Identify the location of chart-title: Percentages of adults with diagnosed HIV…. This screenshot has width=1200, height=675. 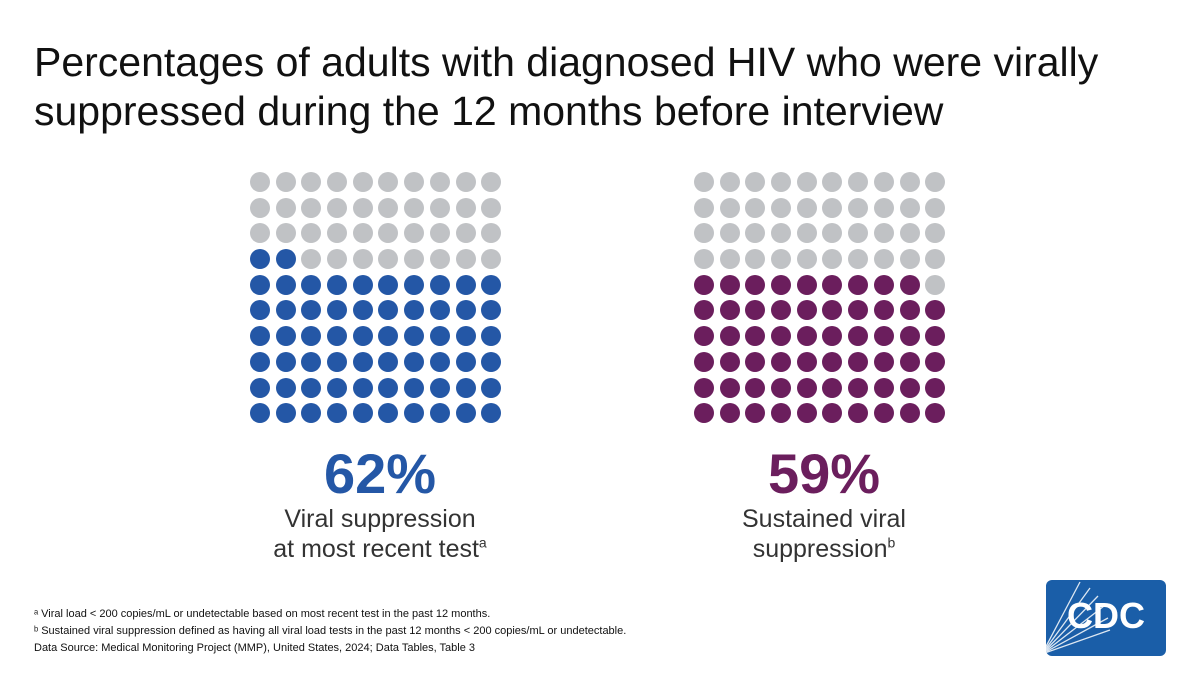
(566, 86).